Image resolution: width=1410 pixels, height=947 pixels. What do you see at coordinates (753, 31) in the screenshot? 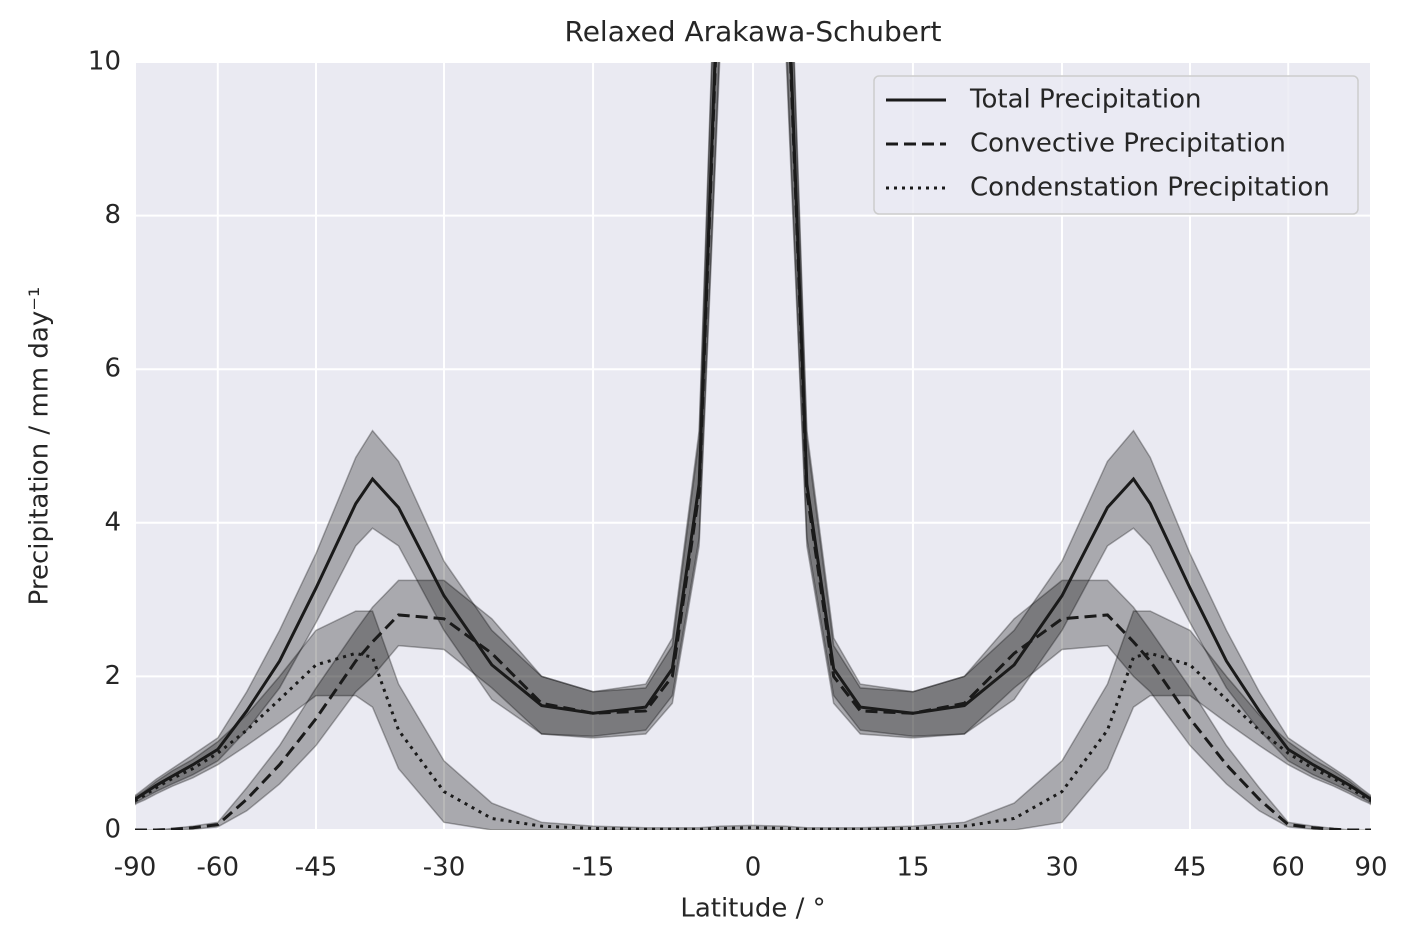
I see `chart-title: Relaxed Arakawa-Schubert` at bounding box center [753, 31].